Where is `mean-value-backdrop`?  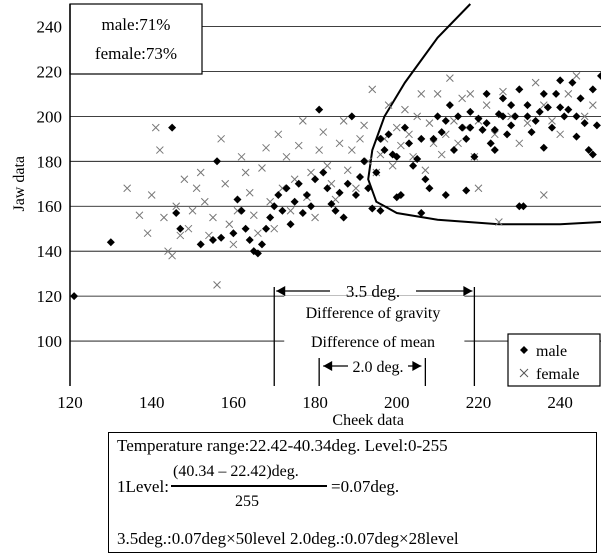
mean-value-backdrop is located at coordinates (378, 366).